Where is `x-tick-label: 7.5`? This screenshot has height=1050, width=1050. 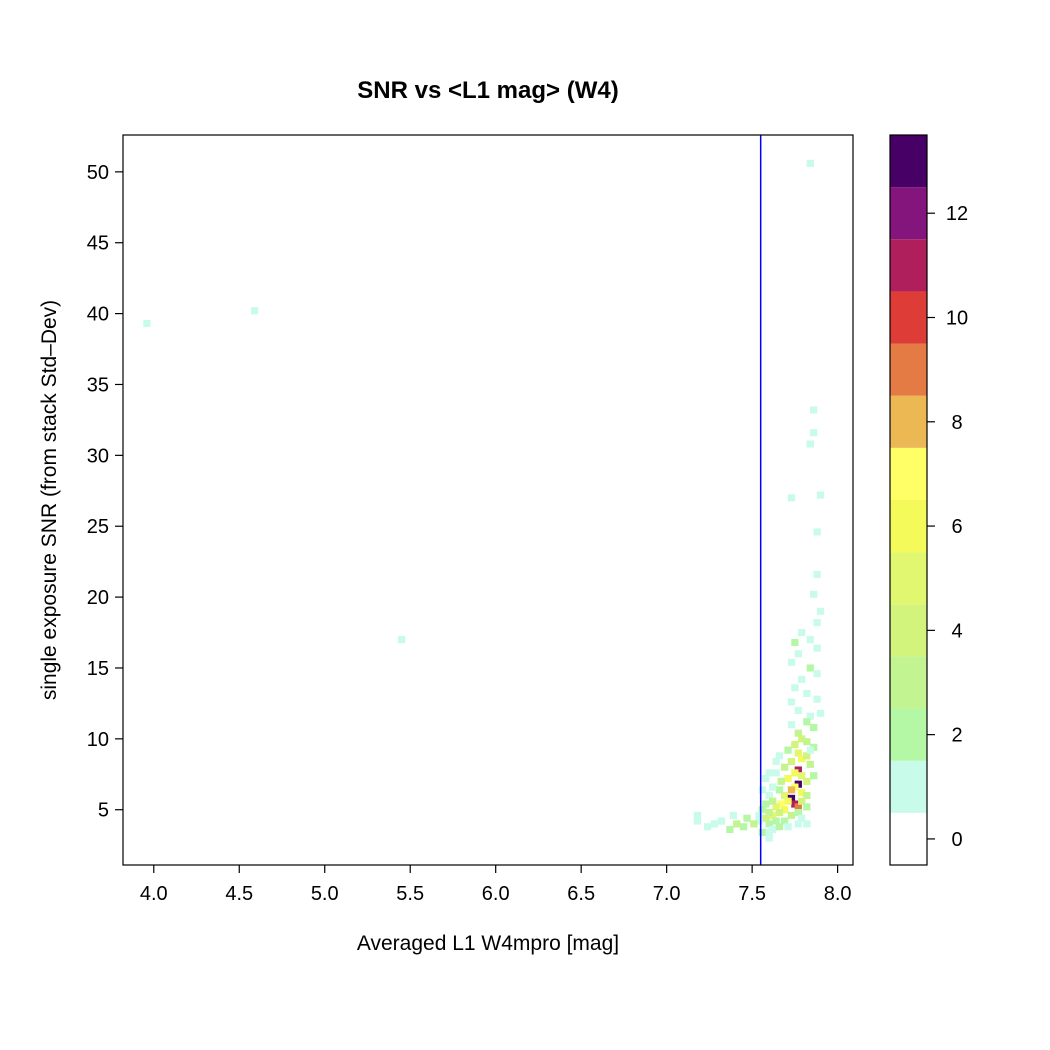
x-tick-label: 7.5 is located at coordinates (752, 894).